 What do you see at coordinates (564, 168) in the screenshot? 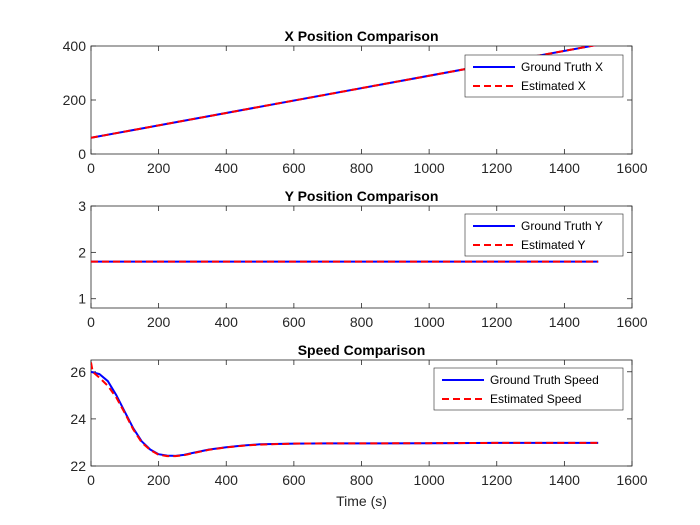
I see `x-position-x-tick-label: 1400` at bounding box center [564, 168].